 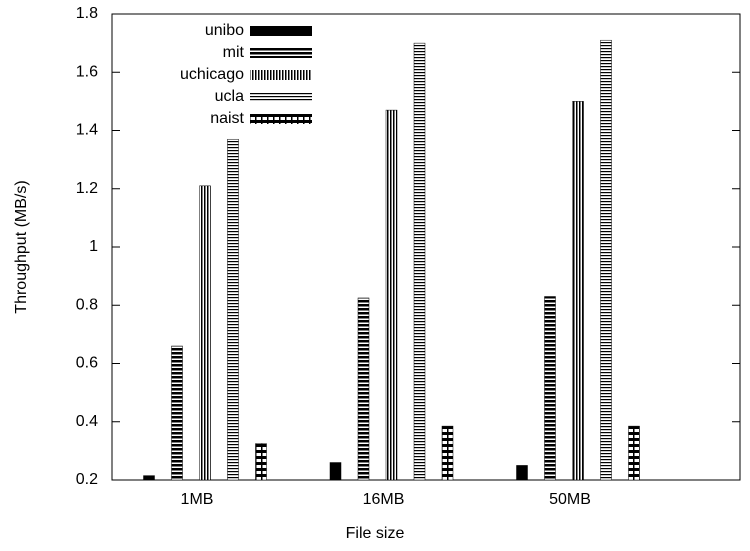 What do you see at coordinates (87, 71) in the screenshot?
I see `y-tick-label: 1.6` at bounding box center [87, 71].